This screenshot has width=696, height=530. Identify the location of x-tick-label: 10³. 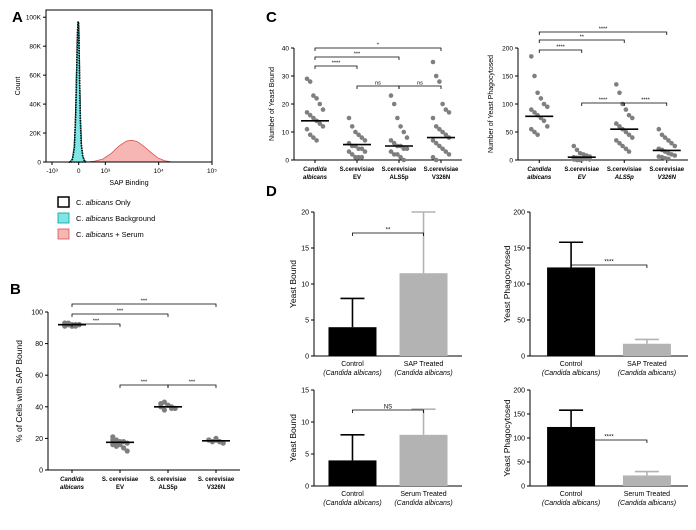
(106, 171).